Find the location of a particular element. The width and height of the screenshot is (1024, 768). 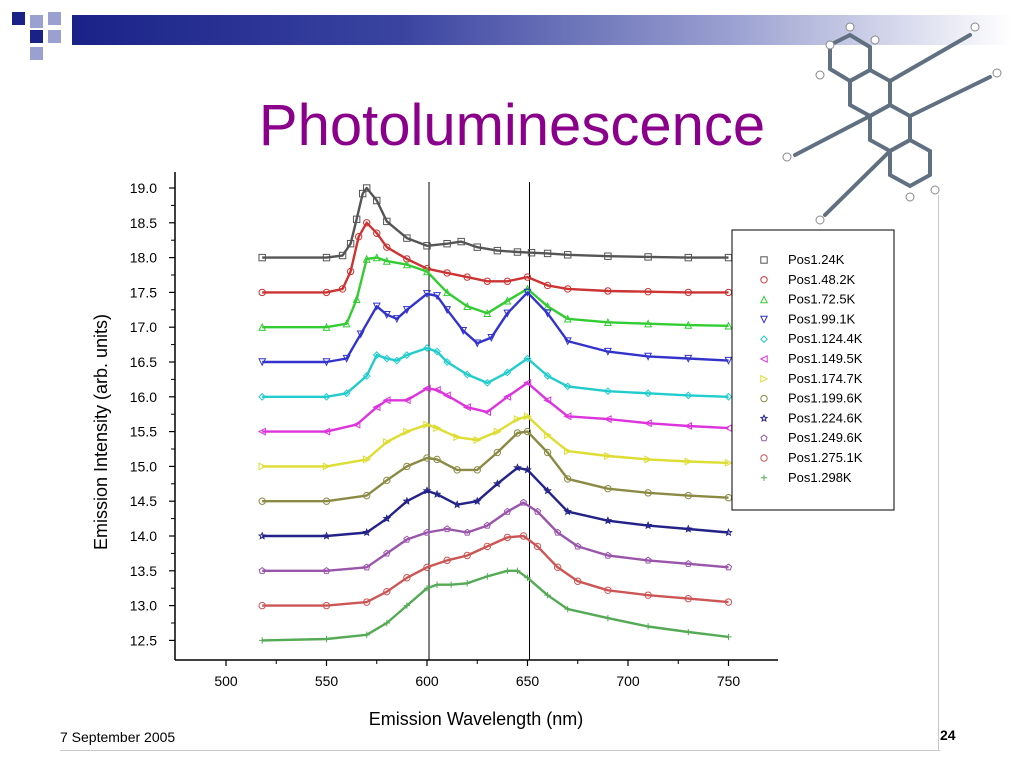

legend-label: Pos1.72.5K is located at coordinates (822, 299).